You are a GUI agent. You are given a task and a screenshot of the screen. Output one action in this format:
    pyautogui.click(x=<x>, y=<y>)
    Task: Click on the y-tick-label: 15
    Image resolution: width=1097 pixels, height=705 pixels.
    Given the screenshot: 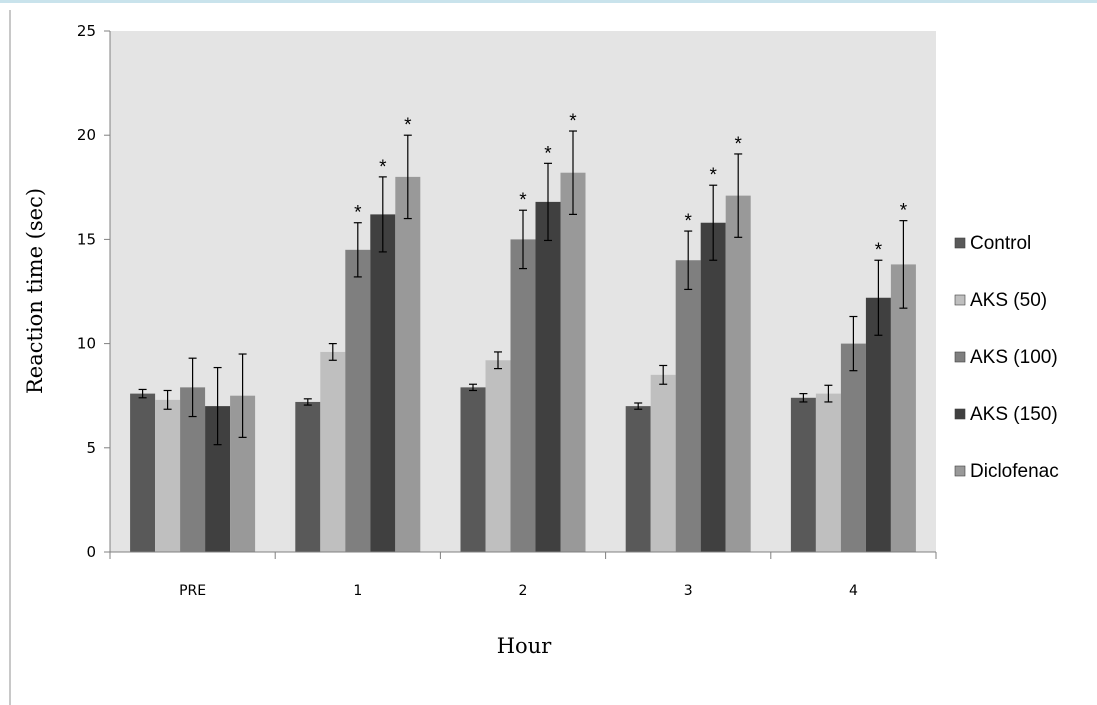 What is the action you would take?
    pyautogui.click(x=86, y=239)
    